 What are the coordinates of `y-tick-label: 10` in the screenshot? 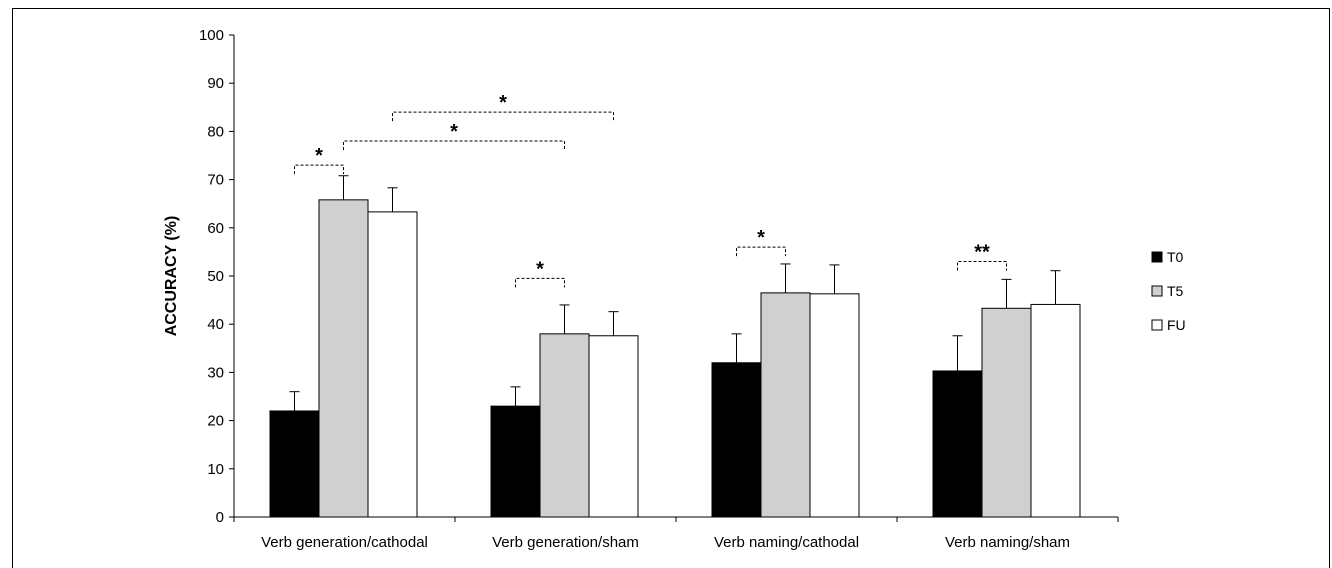 It's located at (215, 469).